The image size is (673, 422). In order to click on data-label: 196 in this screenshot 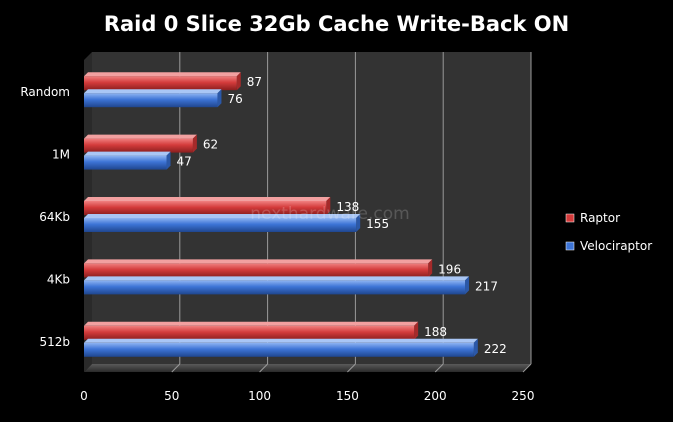, I will do `click(449, 269)`.